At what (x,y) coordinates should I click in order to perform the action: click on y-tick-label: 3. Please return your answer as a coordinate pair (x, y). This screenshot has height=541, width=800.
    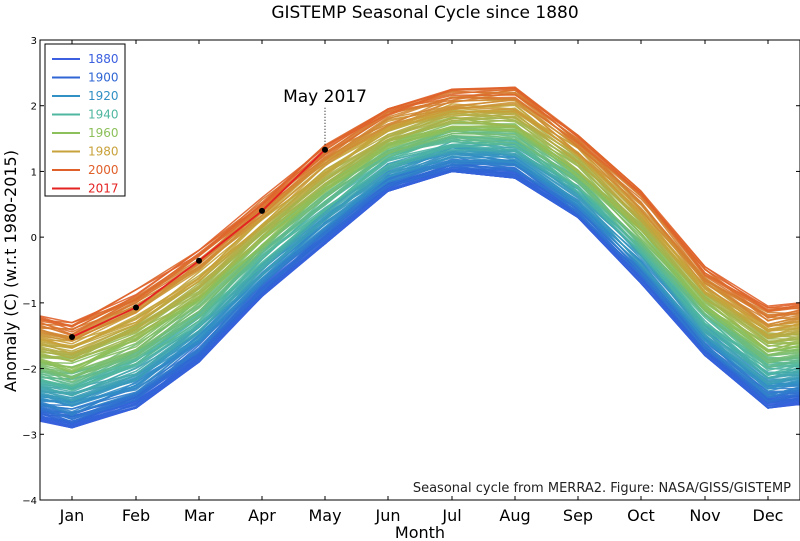
    Looking at the image, I should click on (34, 41).